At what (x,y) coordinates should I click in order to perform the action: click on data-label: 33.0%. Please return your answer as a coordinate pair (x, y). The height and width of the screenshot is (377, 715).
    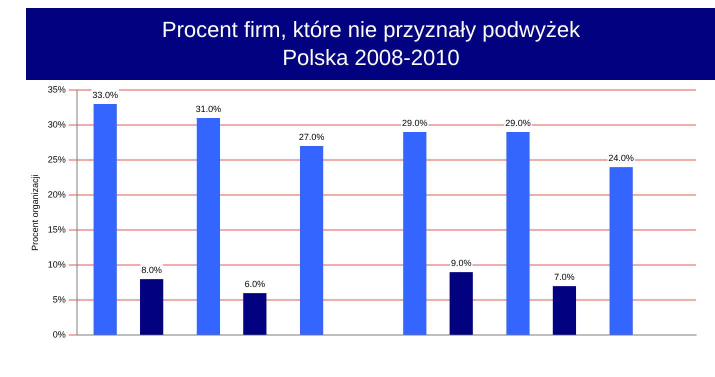
    Looking at the image, I should click on (105, 95).